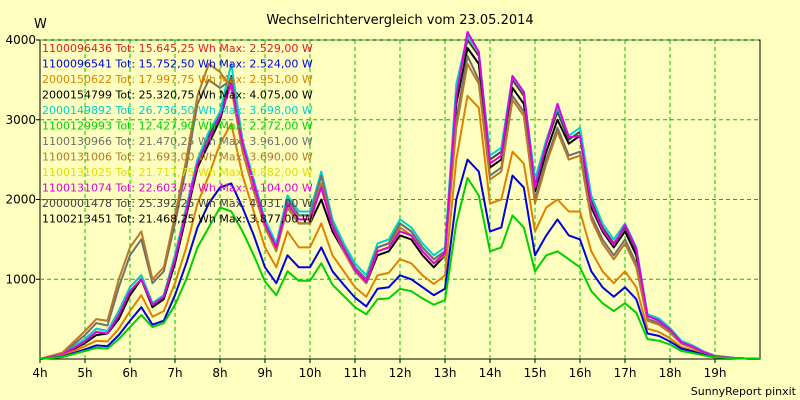  What do you see at coordinates (445, 373) in the screenshot?
I see `x-tick-label: 13h` at bounding box center [445, 373].